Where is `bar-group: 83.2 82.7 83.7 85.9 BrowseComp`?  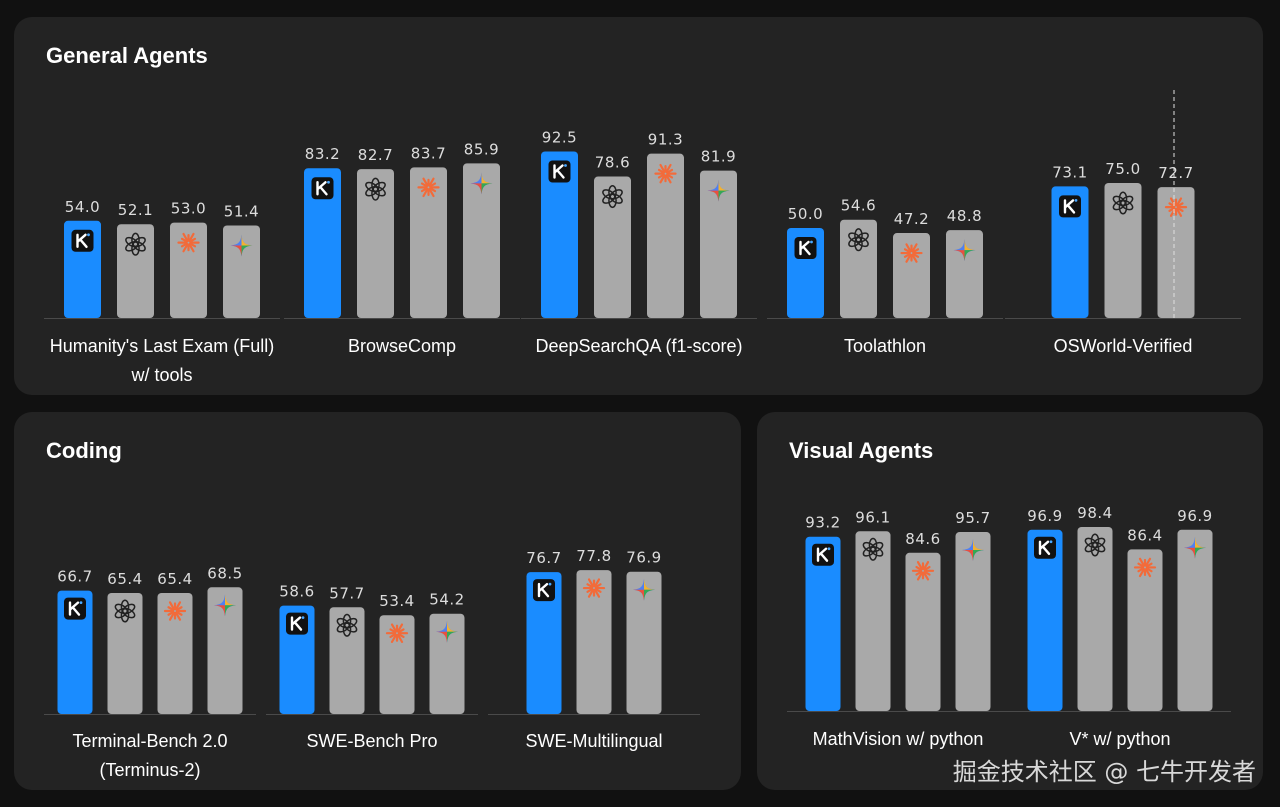
bar-group: 83.2 82.7 83.7 85.9 BrowseComp is located at coordinates (402, 248).